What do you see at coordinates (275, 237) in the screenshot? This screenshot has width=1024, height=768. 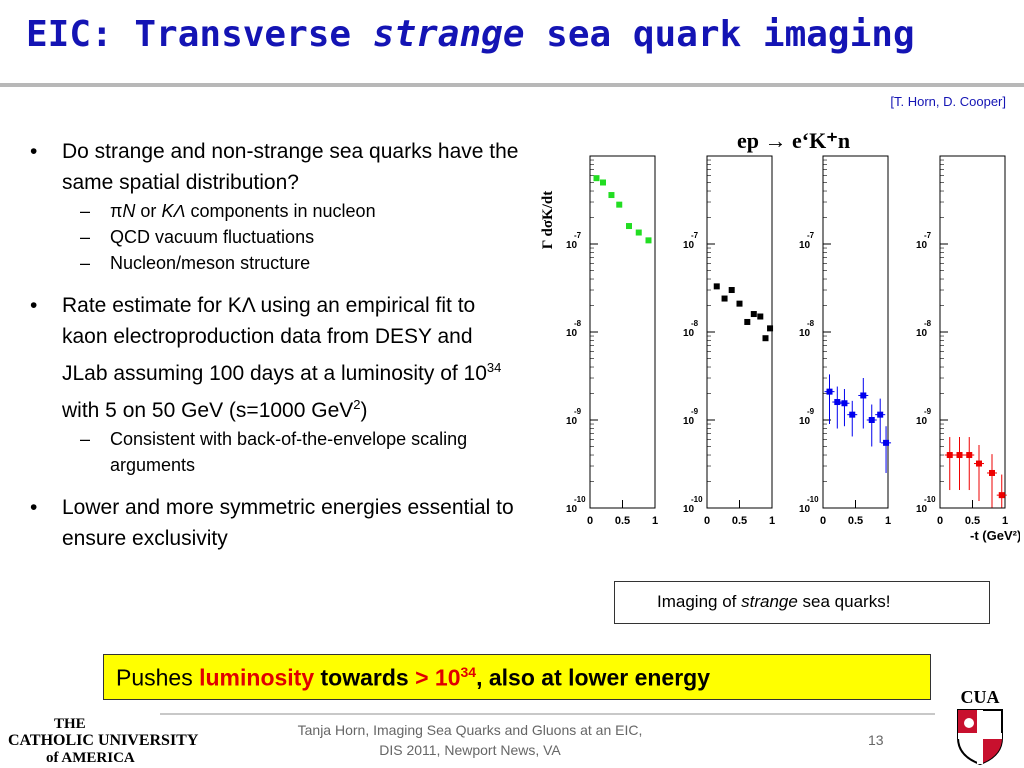 I see `sub-bullet-2: QCD vacuum fluctuations` at bounding box center [275, 237].